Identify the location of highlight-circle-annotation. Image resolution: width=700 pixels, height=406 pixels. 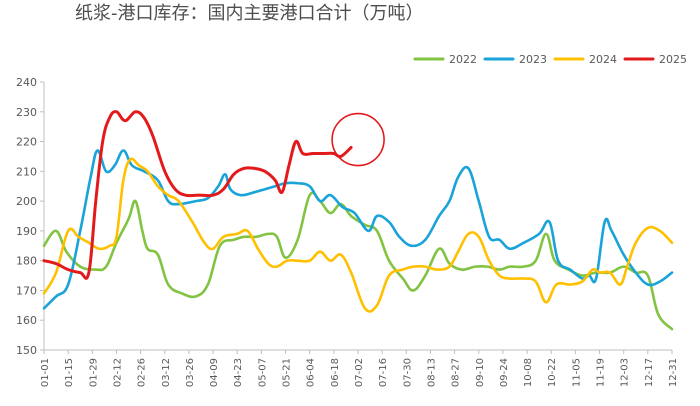
(358, 139).